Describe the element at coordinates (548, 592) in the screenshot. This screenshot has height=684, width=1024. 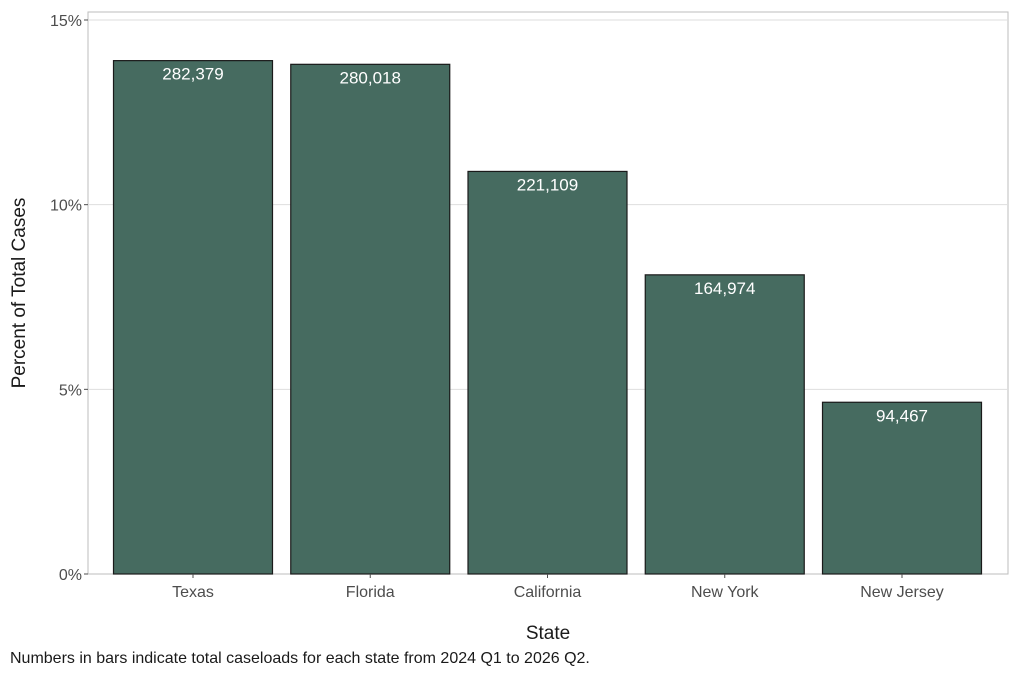
I see `x-tick-label: California` at that location.